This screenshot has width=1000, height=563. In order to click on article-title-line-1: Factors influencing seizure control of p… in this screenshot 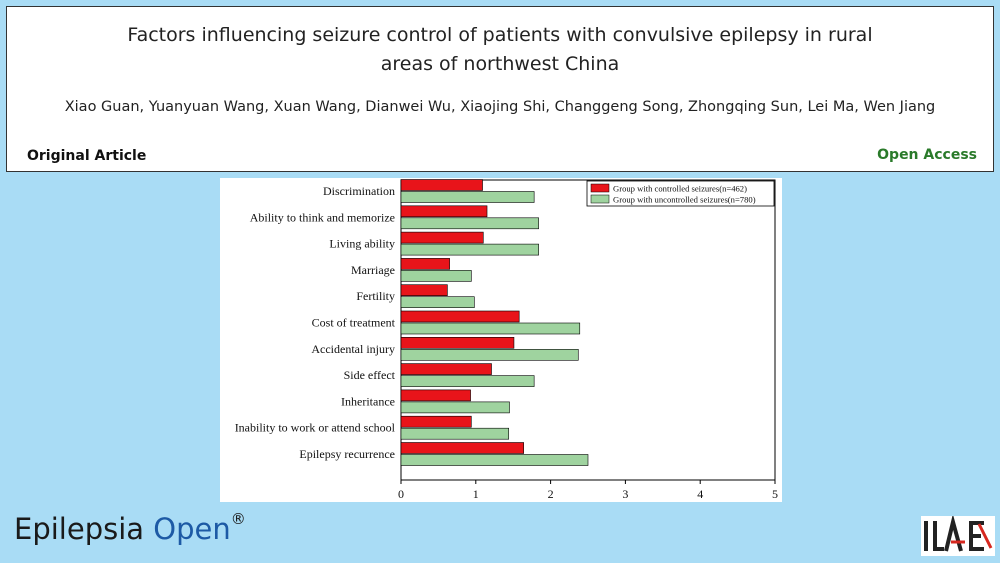, I will do `click(500, 35)`.